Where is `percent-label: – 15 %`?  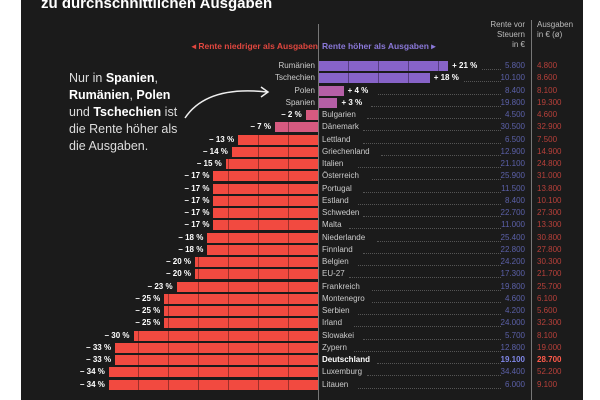 percent-label: – 15 % is located at coordinates (209, 163).